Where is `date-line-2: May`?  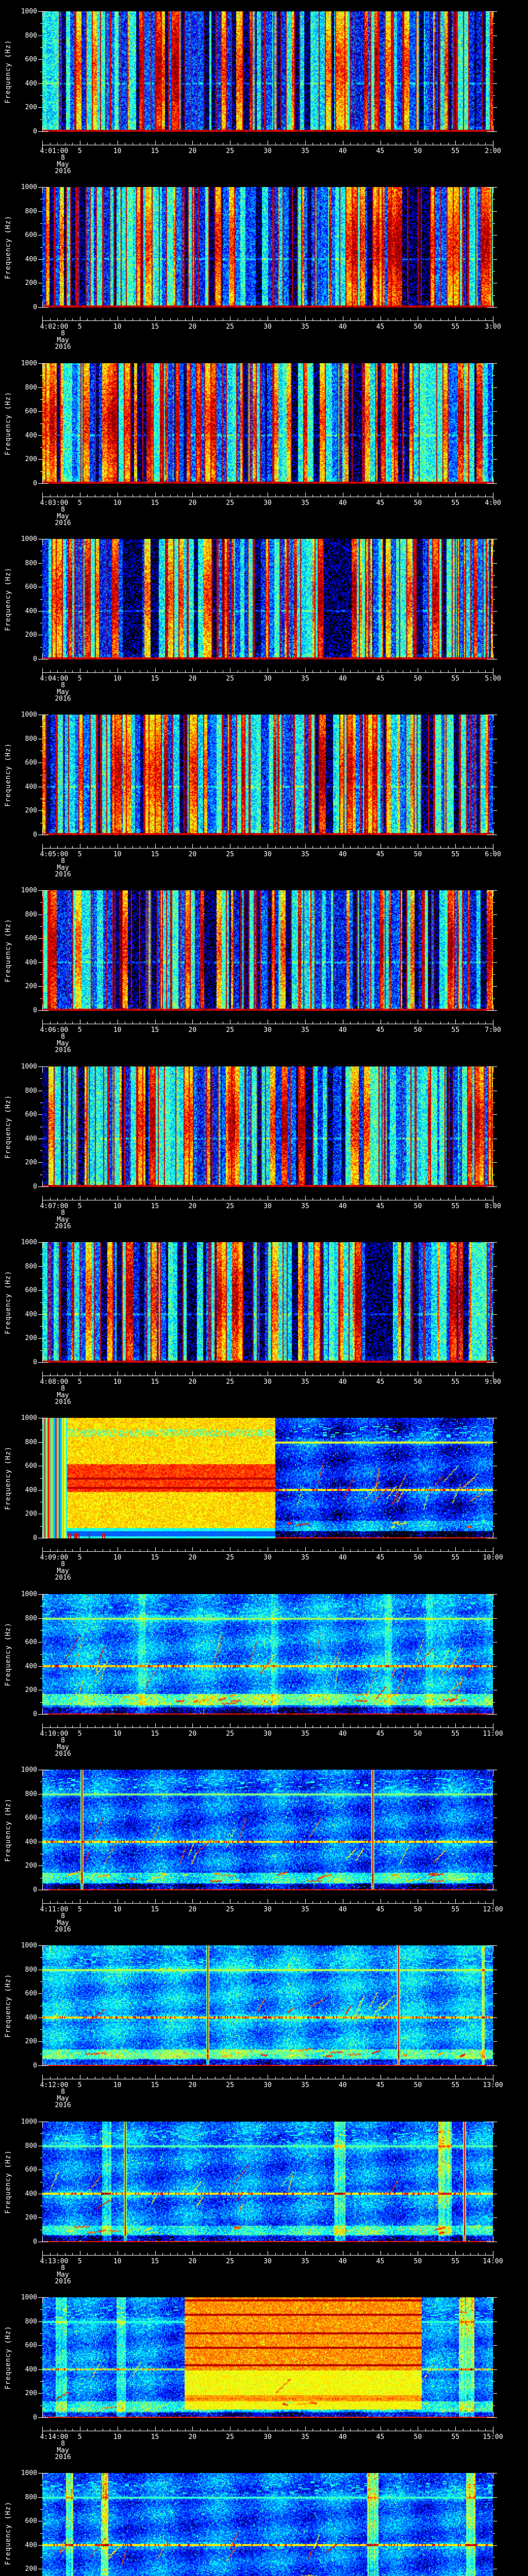
date-line-2: May is located at coordinates (63, 1043).